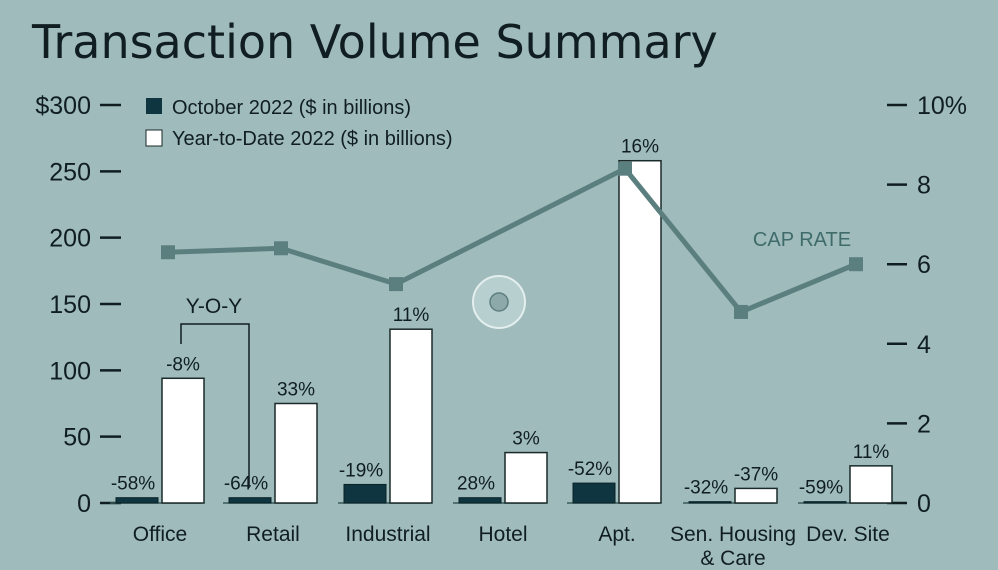 The image size is (998, 570). Describe the element at coordinates (821, 488) in the screenshot. I see `bar-october-yoy-label: -59%` at that location.